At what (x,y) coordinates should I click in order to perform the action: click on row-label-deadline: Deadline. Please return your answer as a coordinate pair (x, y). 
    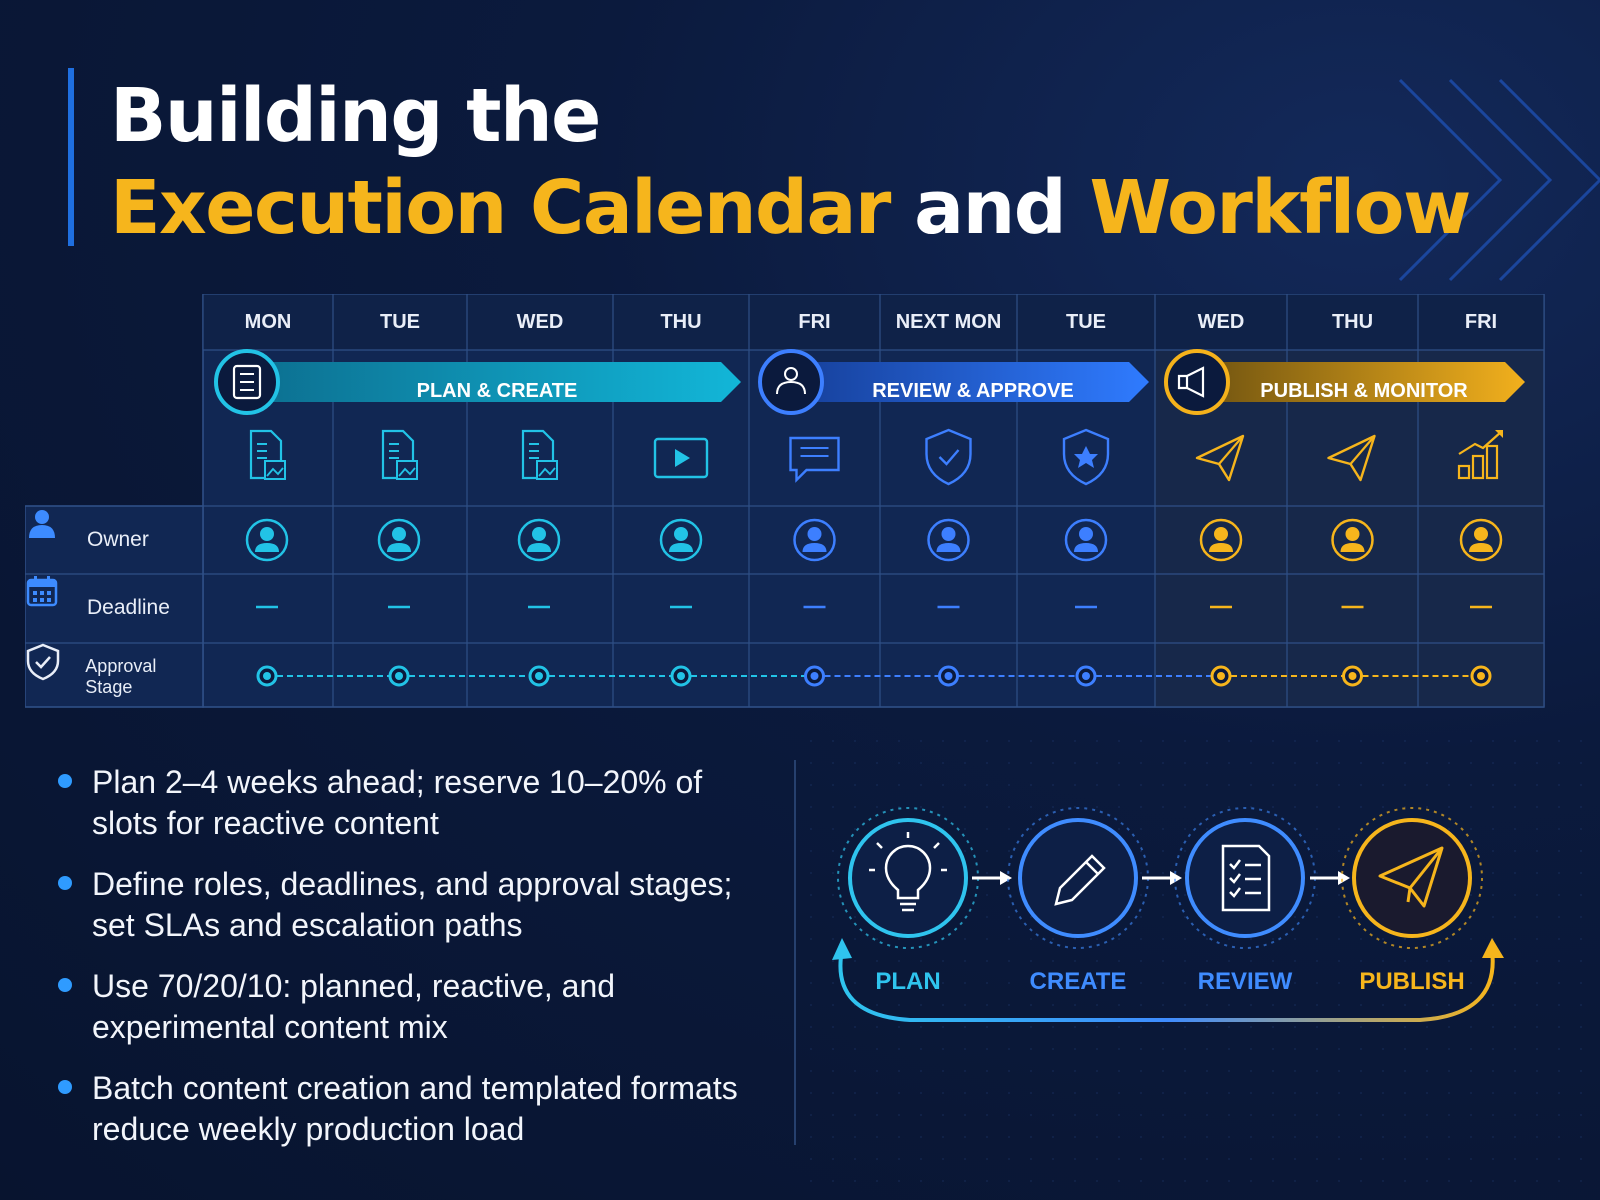
    Looking at the image, I should click on (115, 608).